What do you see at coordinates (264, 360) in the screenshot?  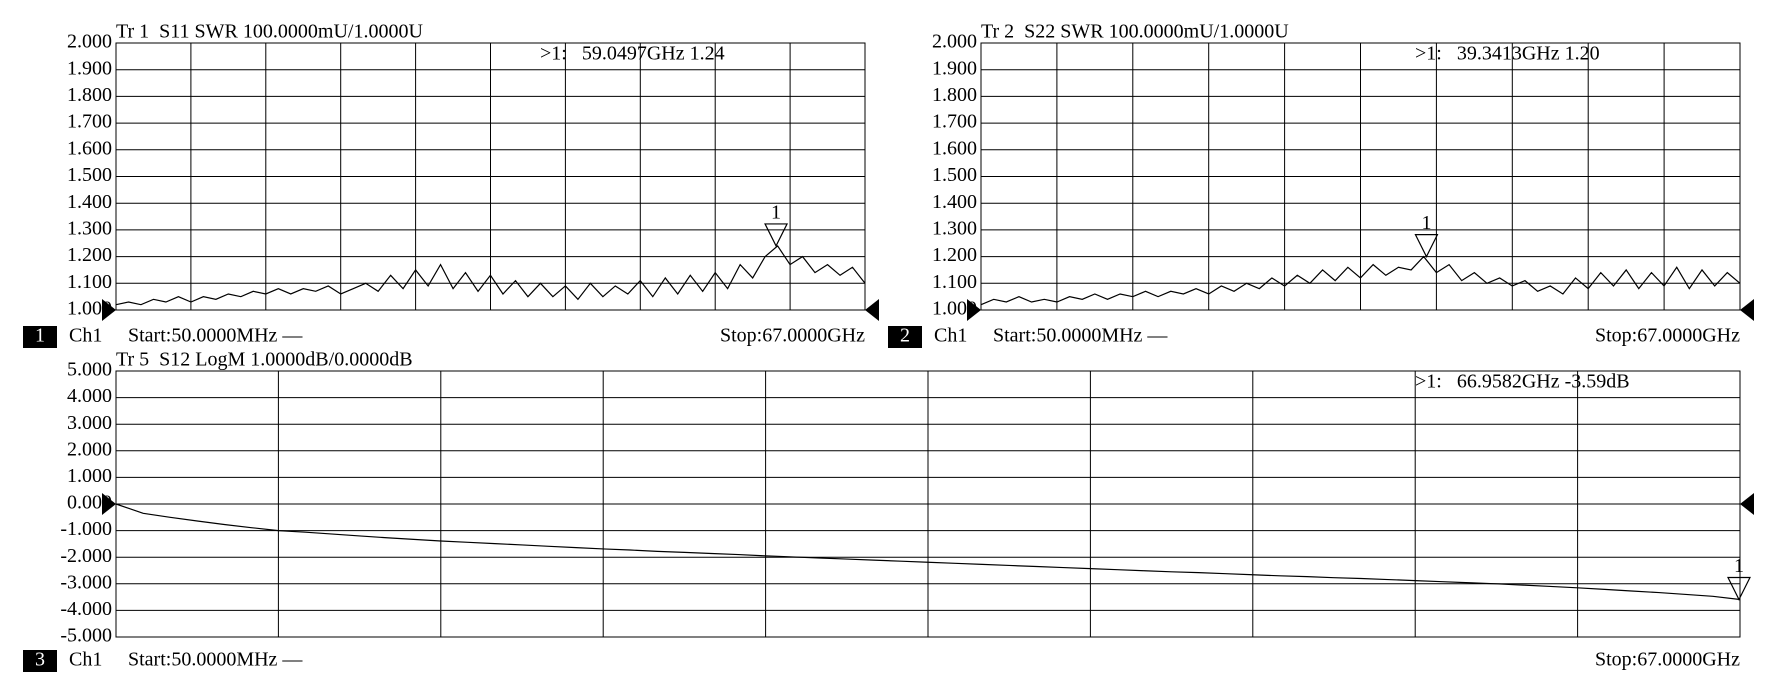 I see `trace-title: Tr 5 S12 LogM 1.0000dB/0.0000dB` at bounding box center [264, 360].